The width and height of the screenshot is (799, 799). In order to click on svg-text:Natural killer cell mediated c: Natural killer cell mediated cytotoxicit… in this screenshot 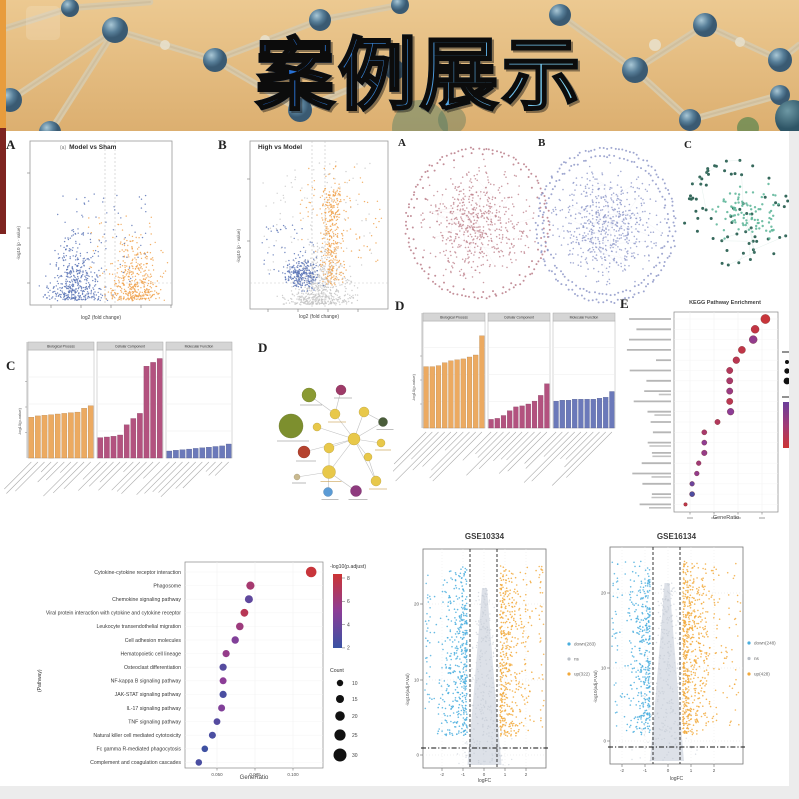, I will do `click(137, 736)`.